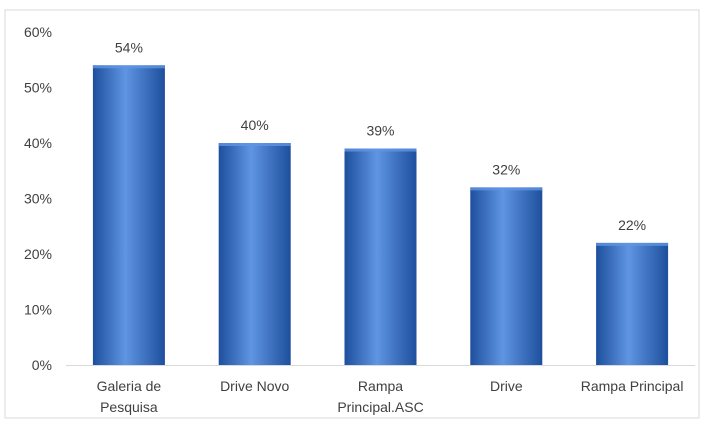  What do you see at coordinates (380, 396) in the screenshot?
I see `x-tick-label: Rampa Principal.ASC` at bounding box center [380, 396].